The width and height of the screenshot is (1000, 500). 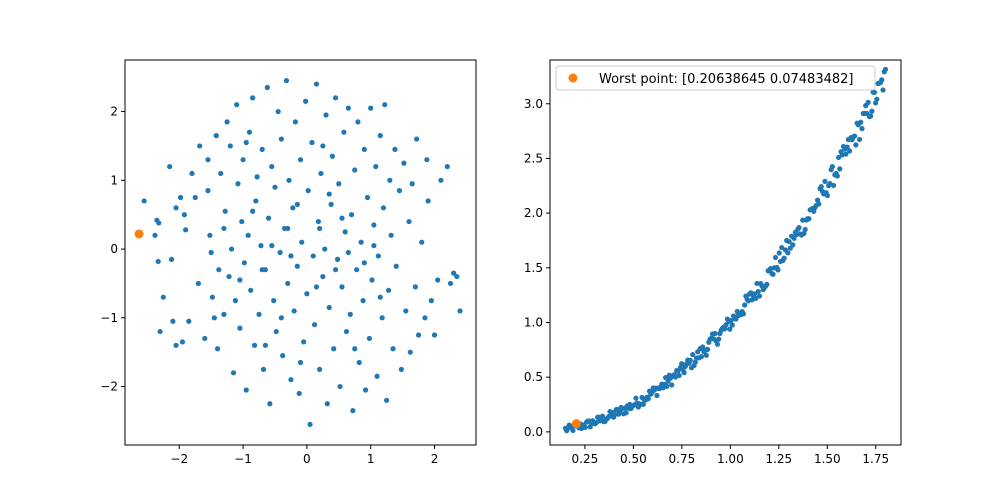 I want to click on right-x-tick-label: 0.75, so click(x=682, y=459).